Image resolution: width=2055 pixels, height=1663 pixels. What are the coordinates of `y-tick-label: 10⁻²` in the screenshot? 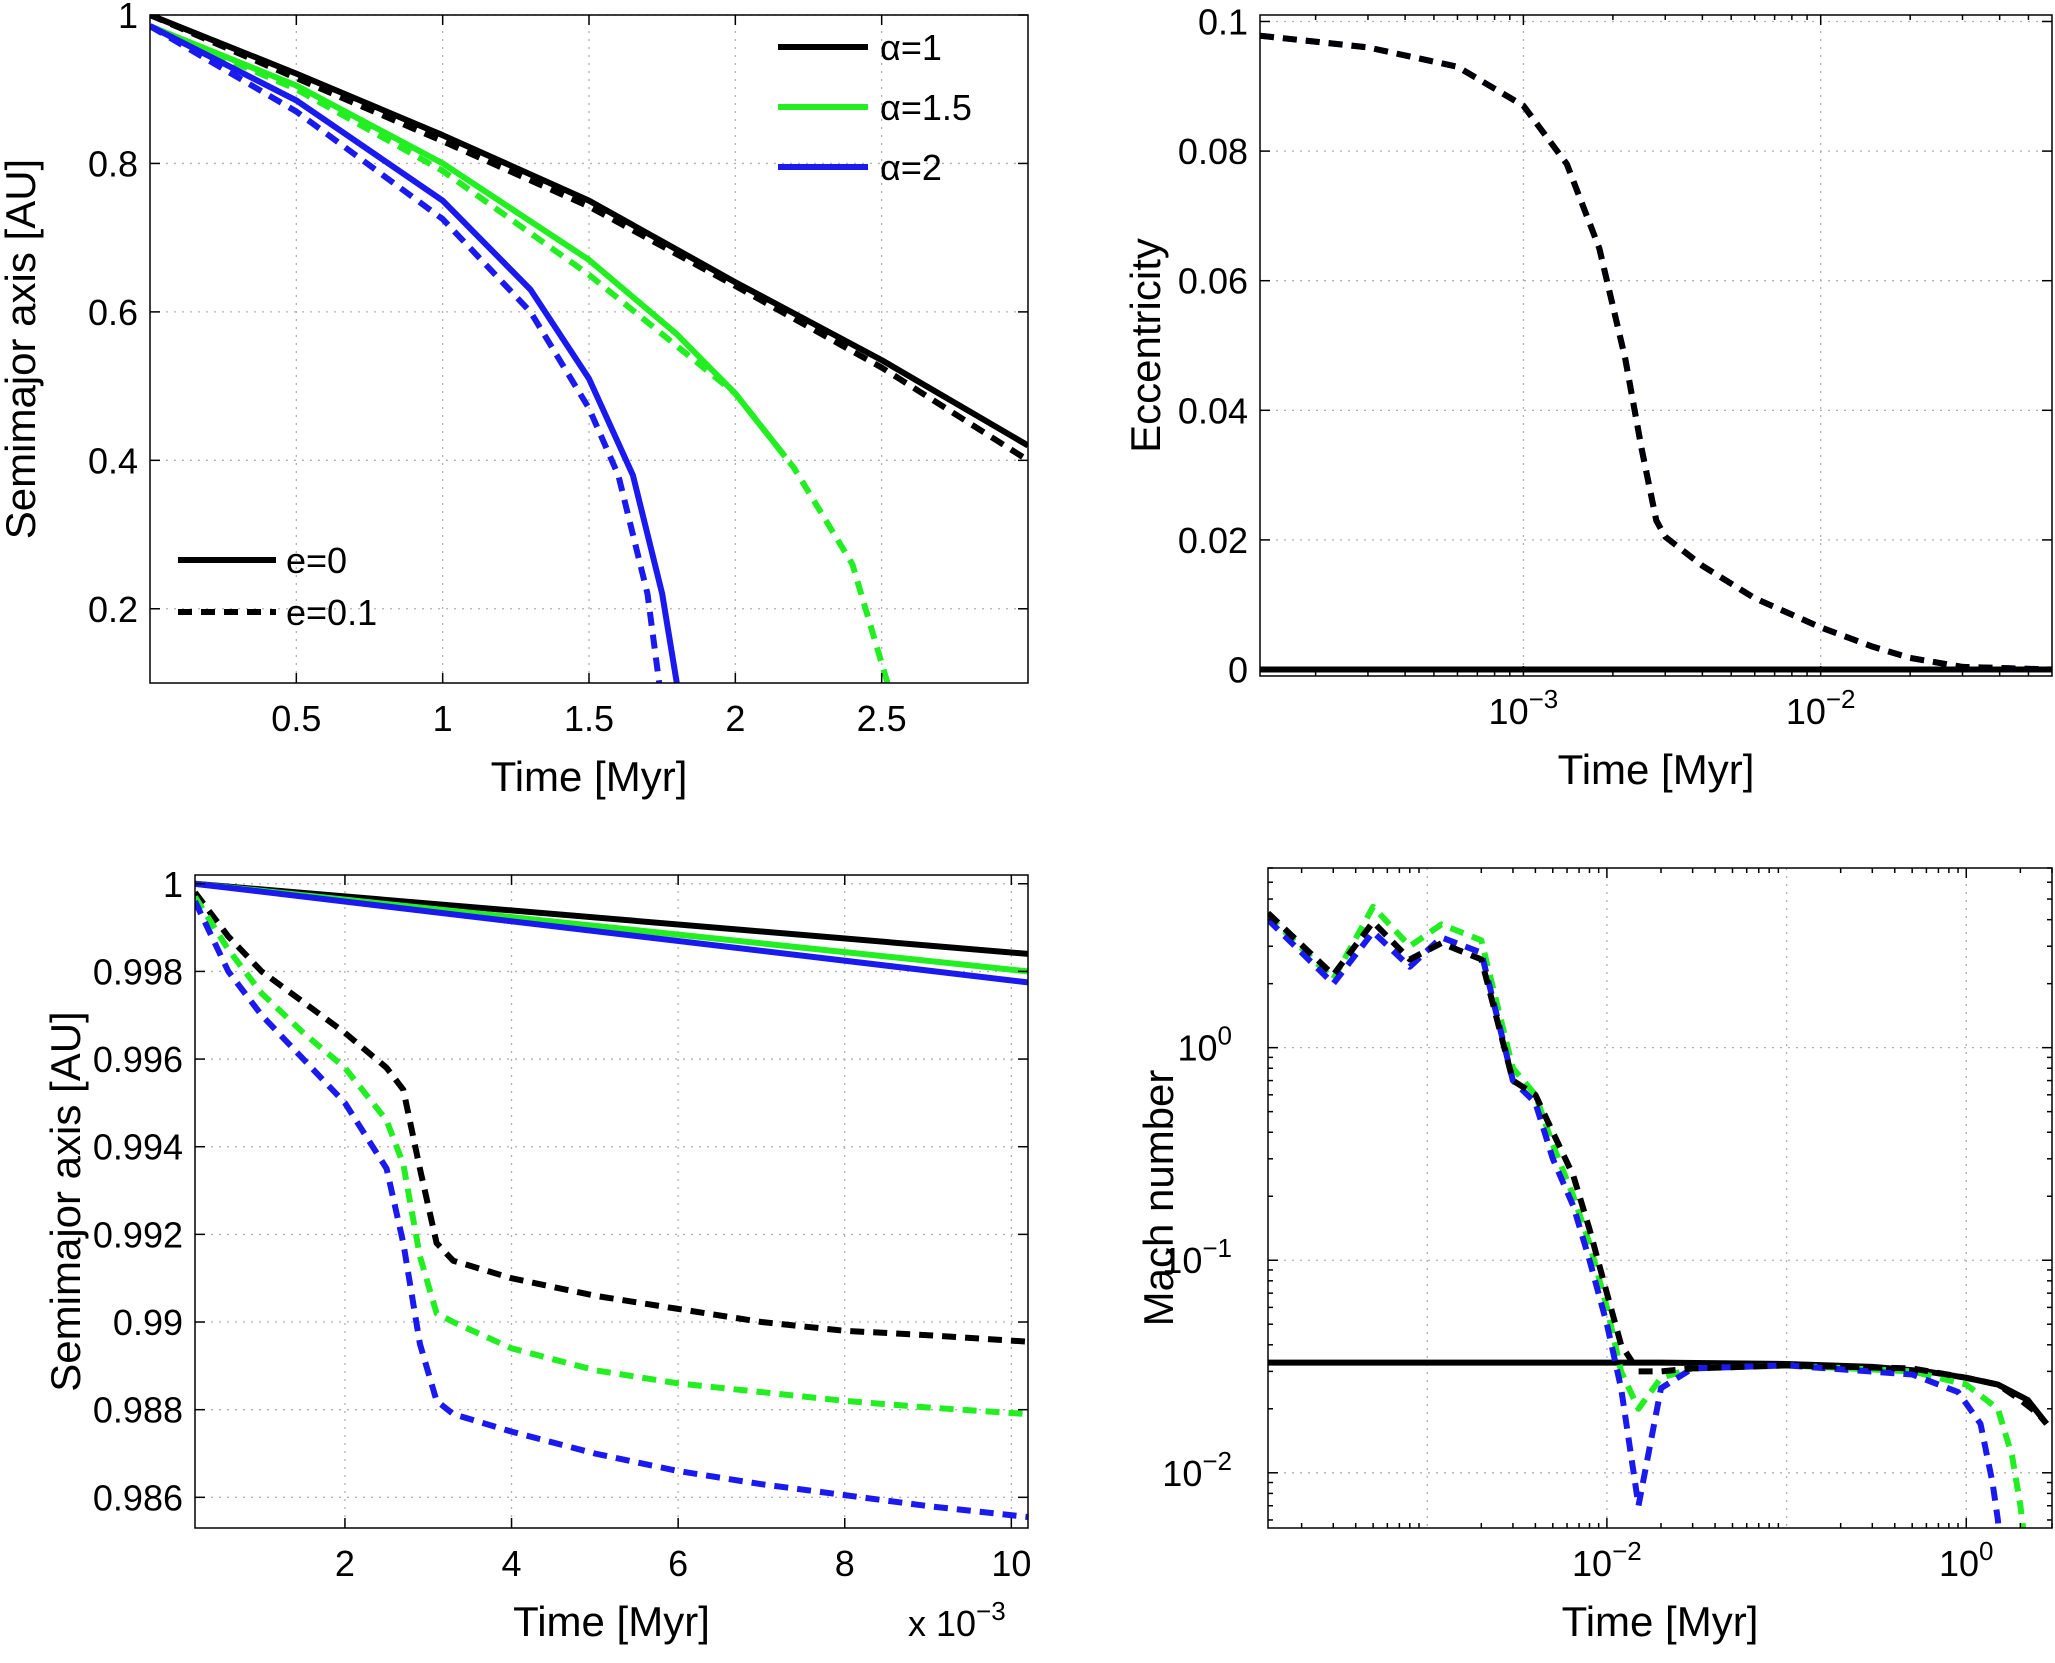 It's located at (1197, 1470).